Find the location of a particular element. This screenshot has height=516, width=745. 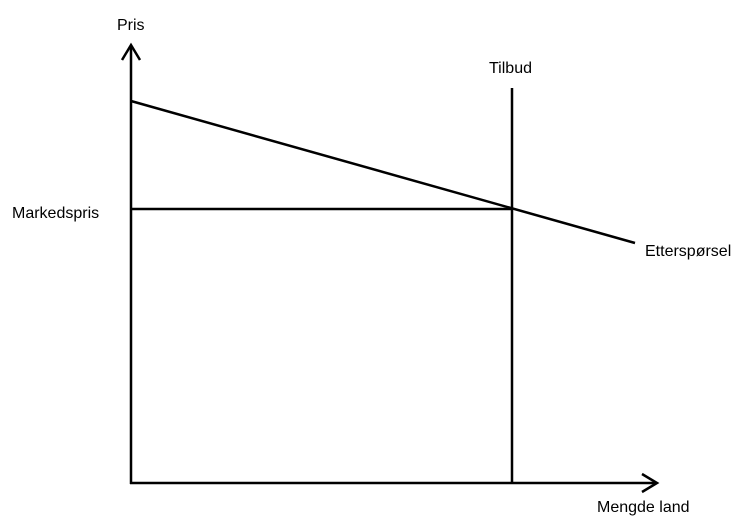

price-label: Markedspris is located at coordinates (55, 213).